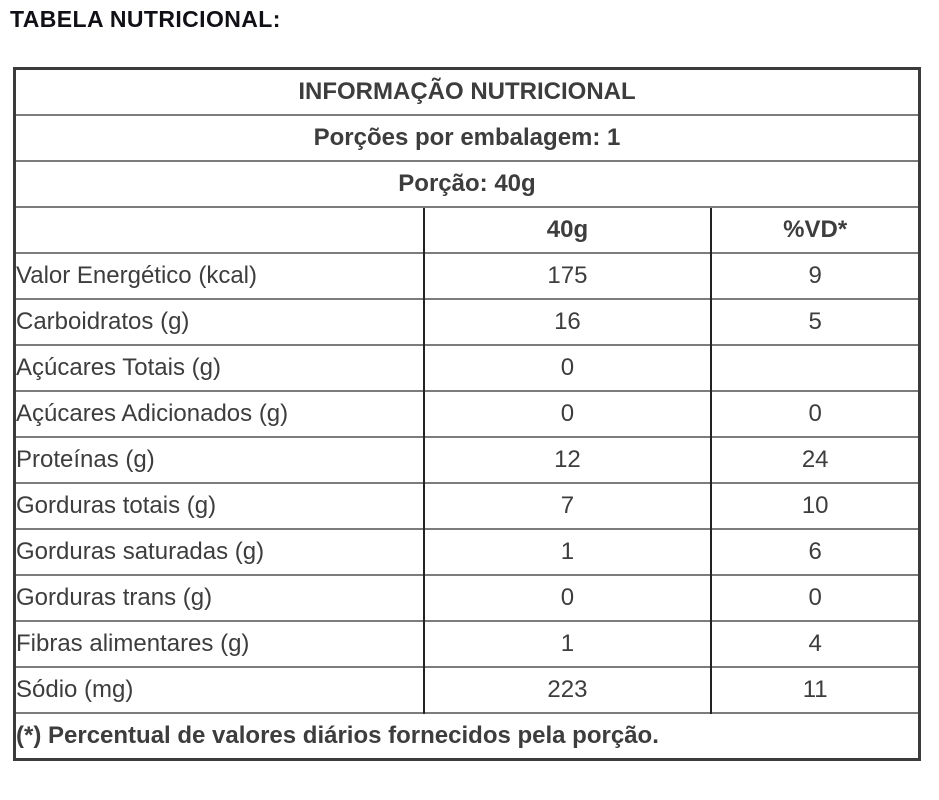 This screenshot has height=800, width=939. What do you see at coordinates (815, 505) in the screenshot?
I see `vd-value: 10` at bounding box center [815, 505].